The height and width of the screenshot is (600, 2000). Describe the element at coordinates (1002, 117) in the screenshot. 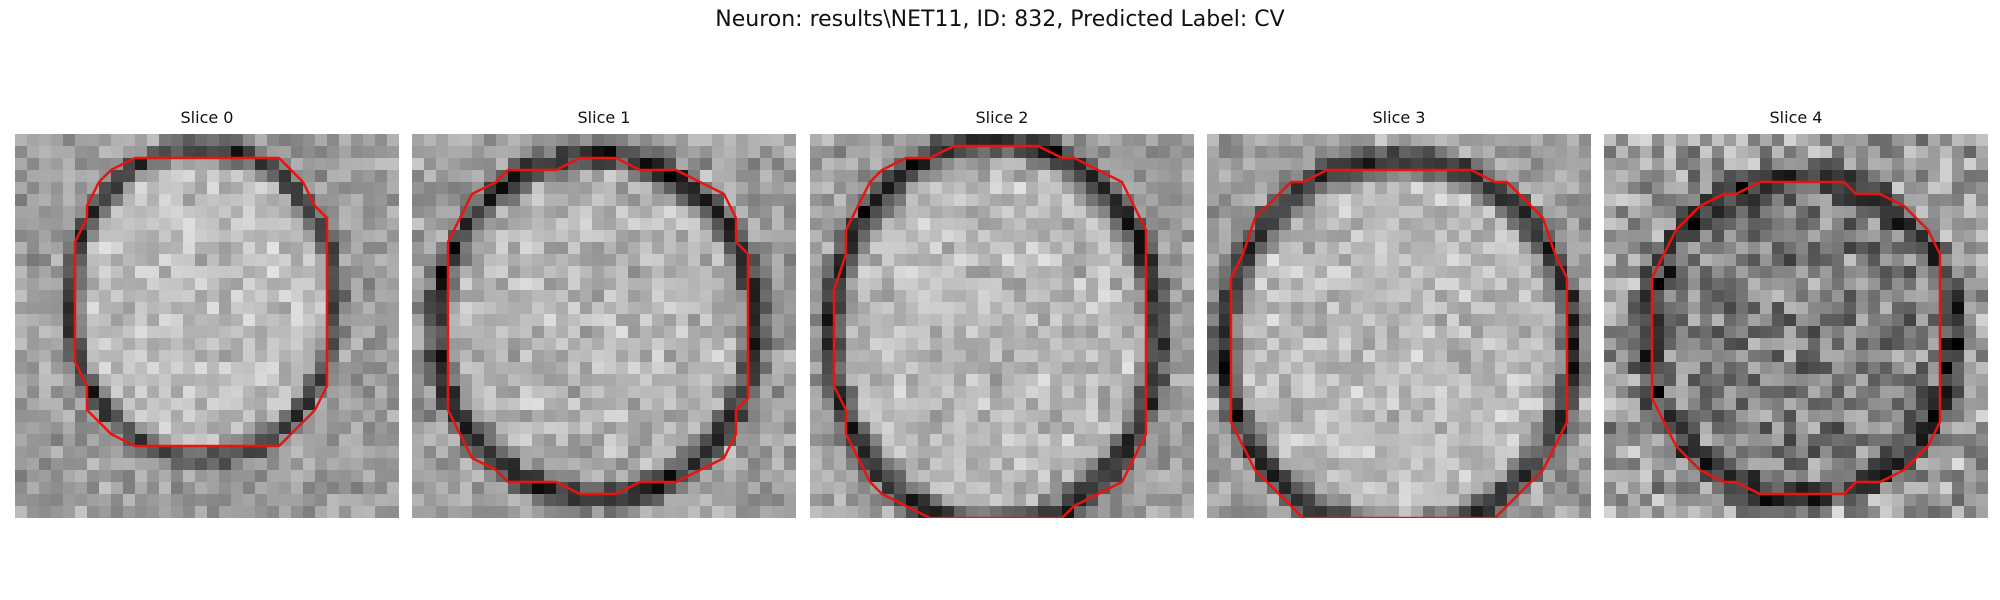

I see `slice-title-2: Slice 2` at that location.